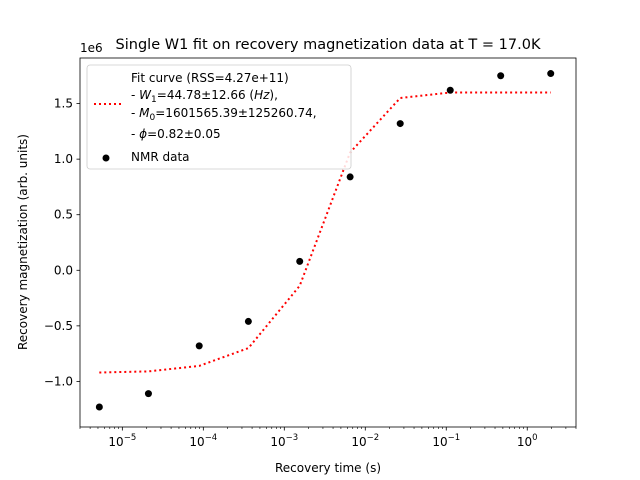  What do you see at coordinates (365, 441) in the screenshot?
I see `x-tick-label-3: 10⁻²` at bounding box center [365, 441].